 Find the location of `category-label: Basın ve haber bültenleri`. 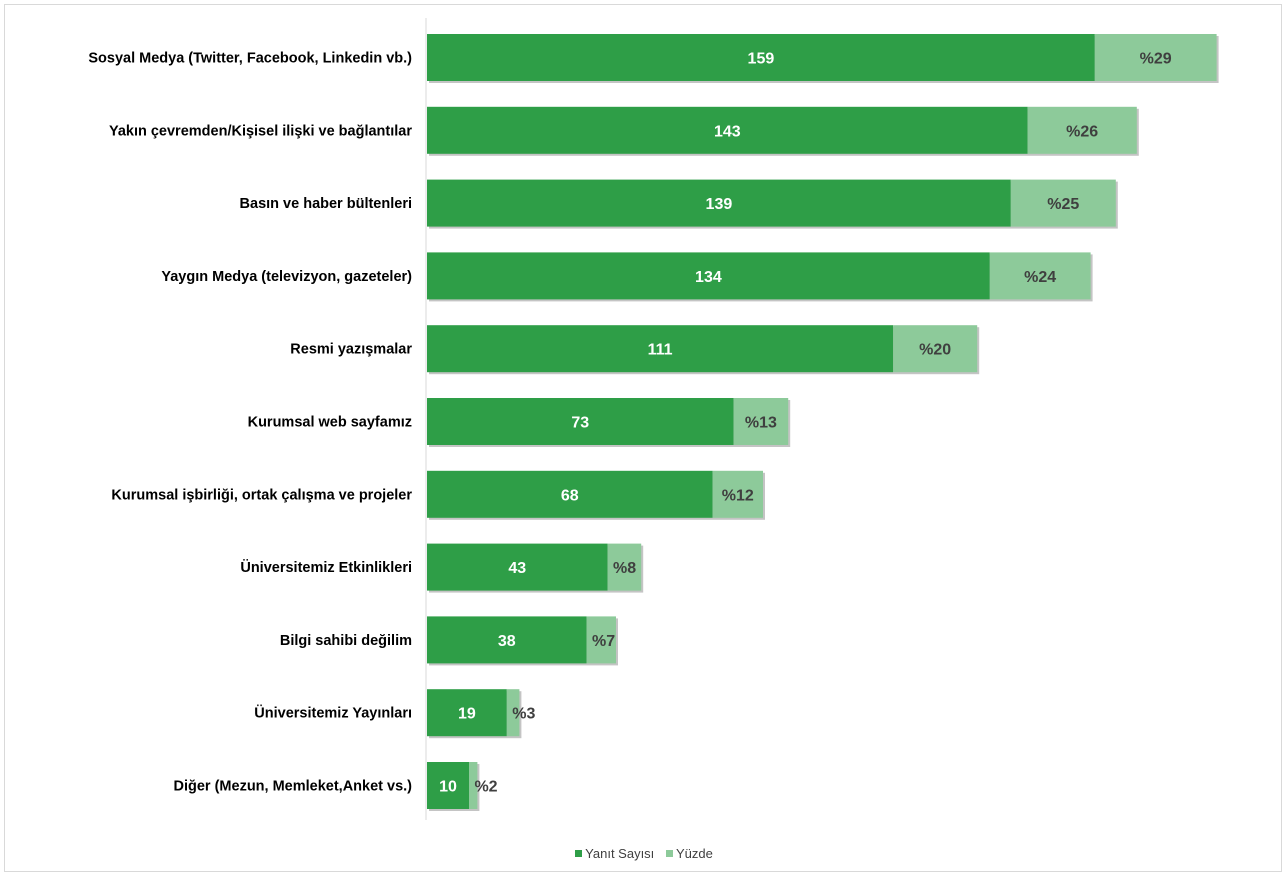

category-label: Basın ve haber bültenleri is located at coordinates (326, 204).